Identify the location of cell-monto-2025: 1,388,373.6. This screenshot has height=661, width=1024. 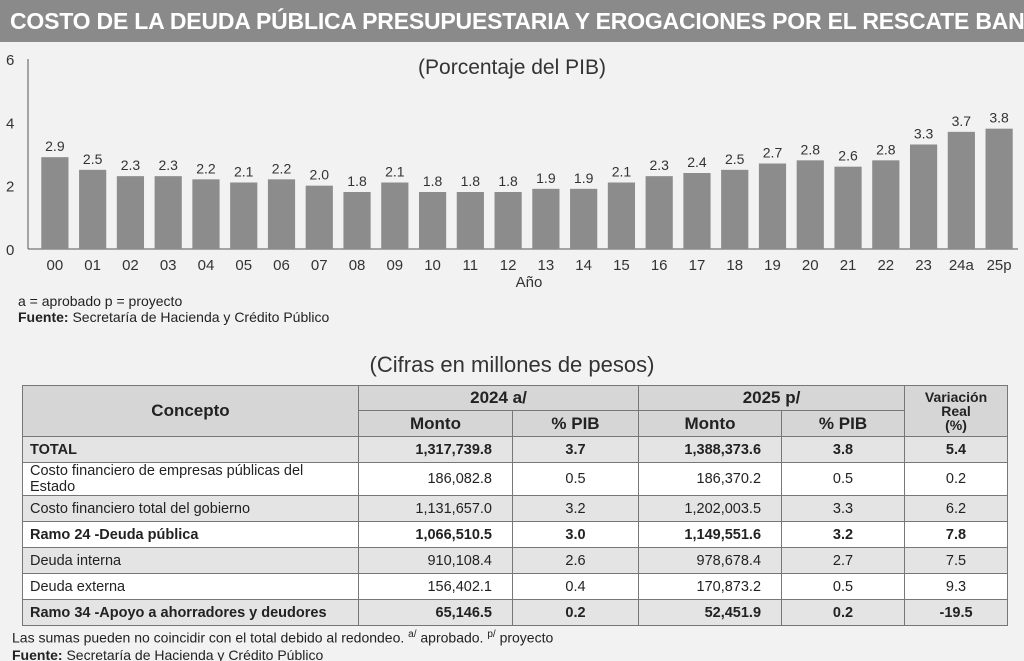
(710, 449).